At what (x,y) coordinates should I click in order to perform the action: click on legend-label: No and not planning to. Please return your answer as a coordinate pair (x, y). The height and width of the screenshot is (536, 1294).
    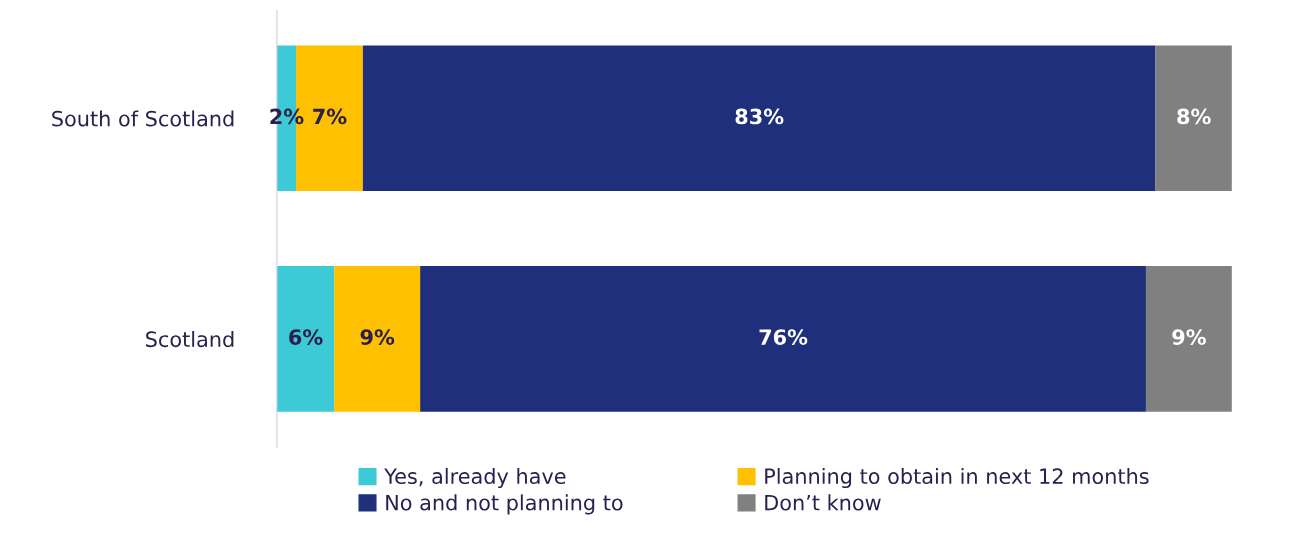
    Looking at the image, I should click on (504, 504).